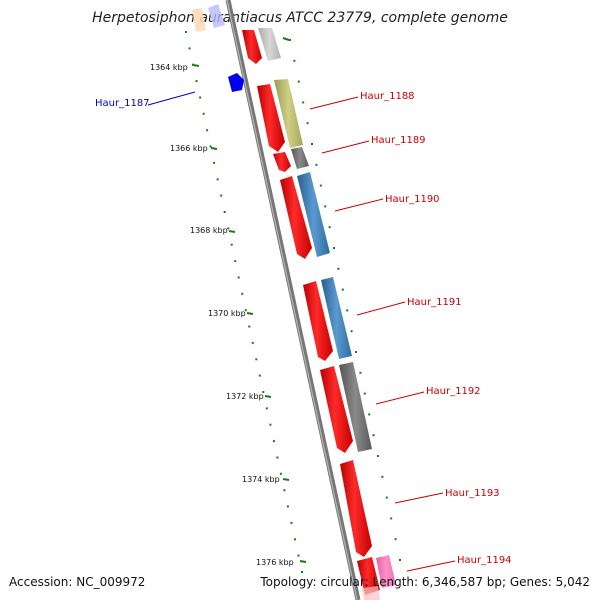  I want to click on tick-label: 1372 kbp, so click(245, 396).